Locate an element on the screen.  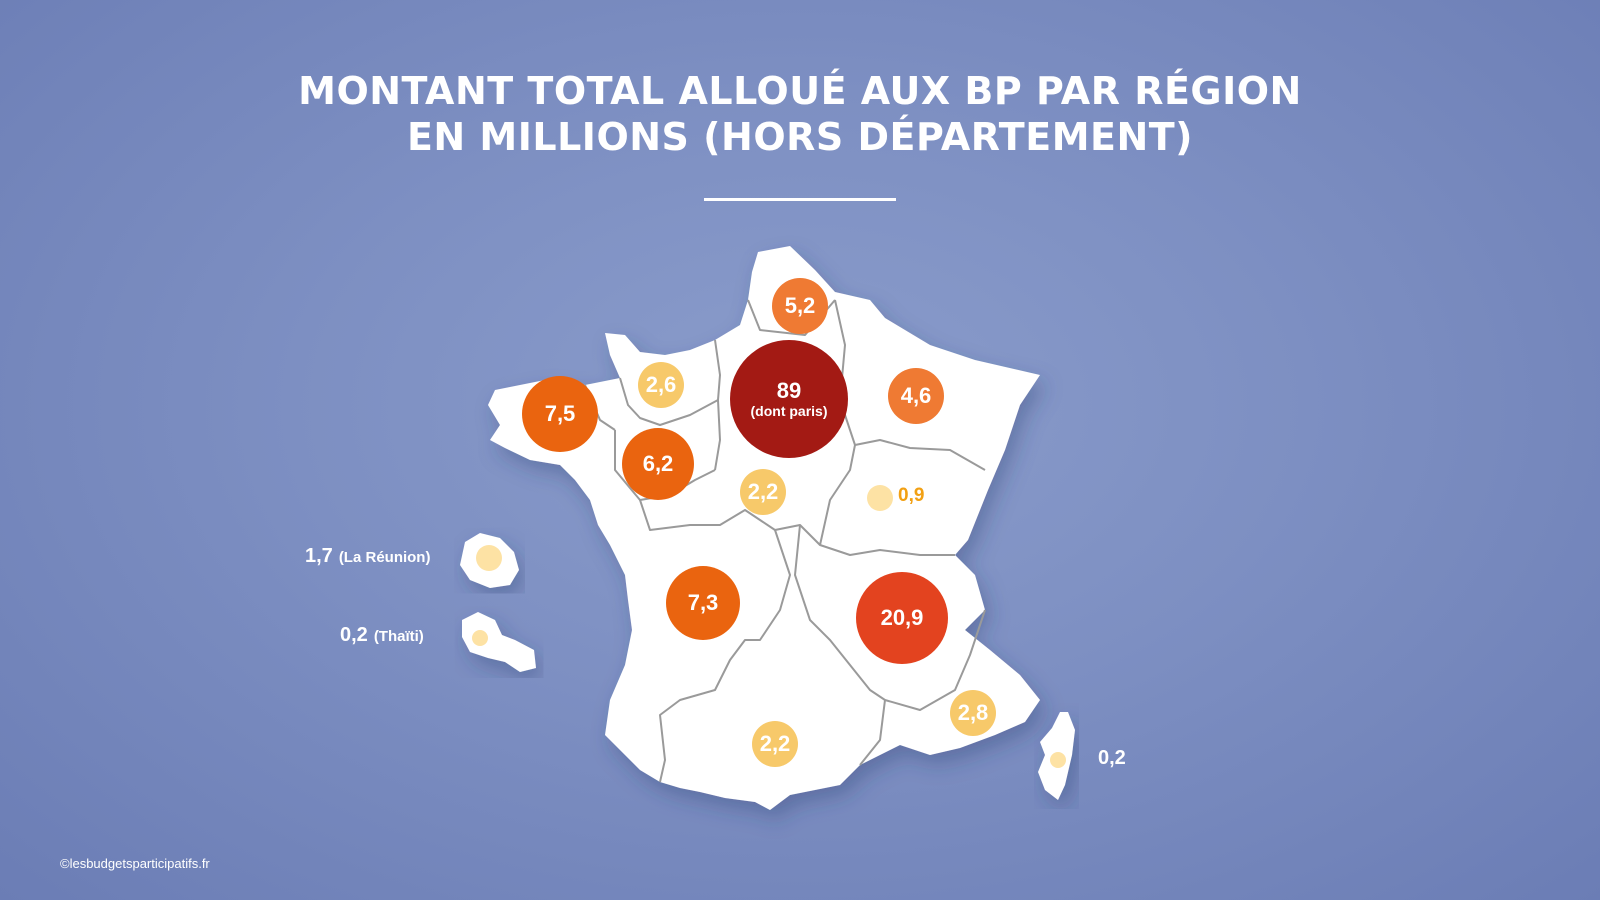
bubble-centre-val-de-loire: 2,2 is located at coordinates (763, 492).